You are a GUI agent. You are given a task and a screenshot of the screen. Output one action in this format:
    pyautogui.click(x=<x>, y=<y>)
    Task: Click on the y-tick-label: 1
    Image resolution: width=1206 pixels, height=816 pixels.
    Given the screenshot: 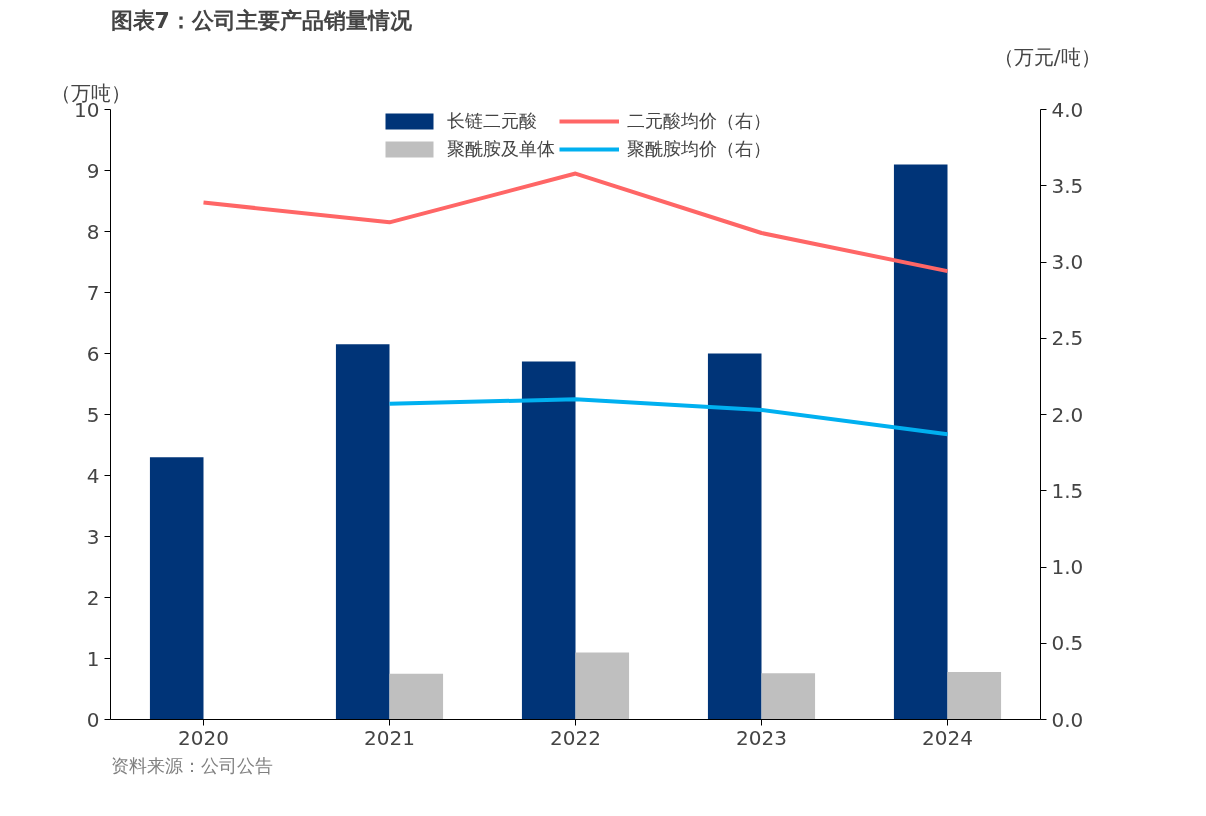 What is the action you would take?
    pyautogui.click(x=93, y=658)
    